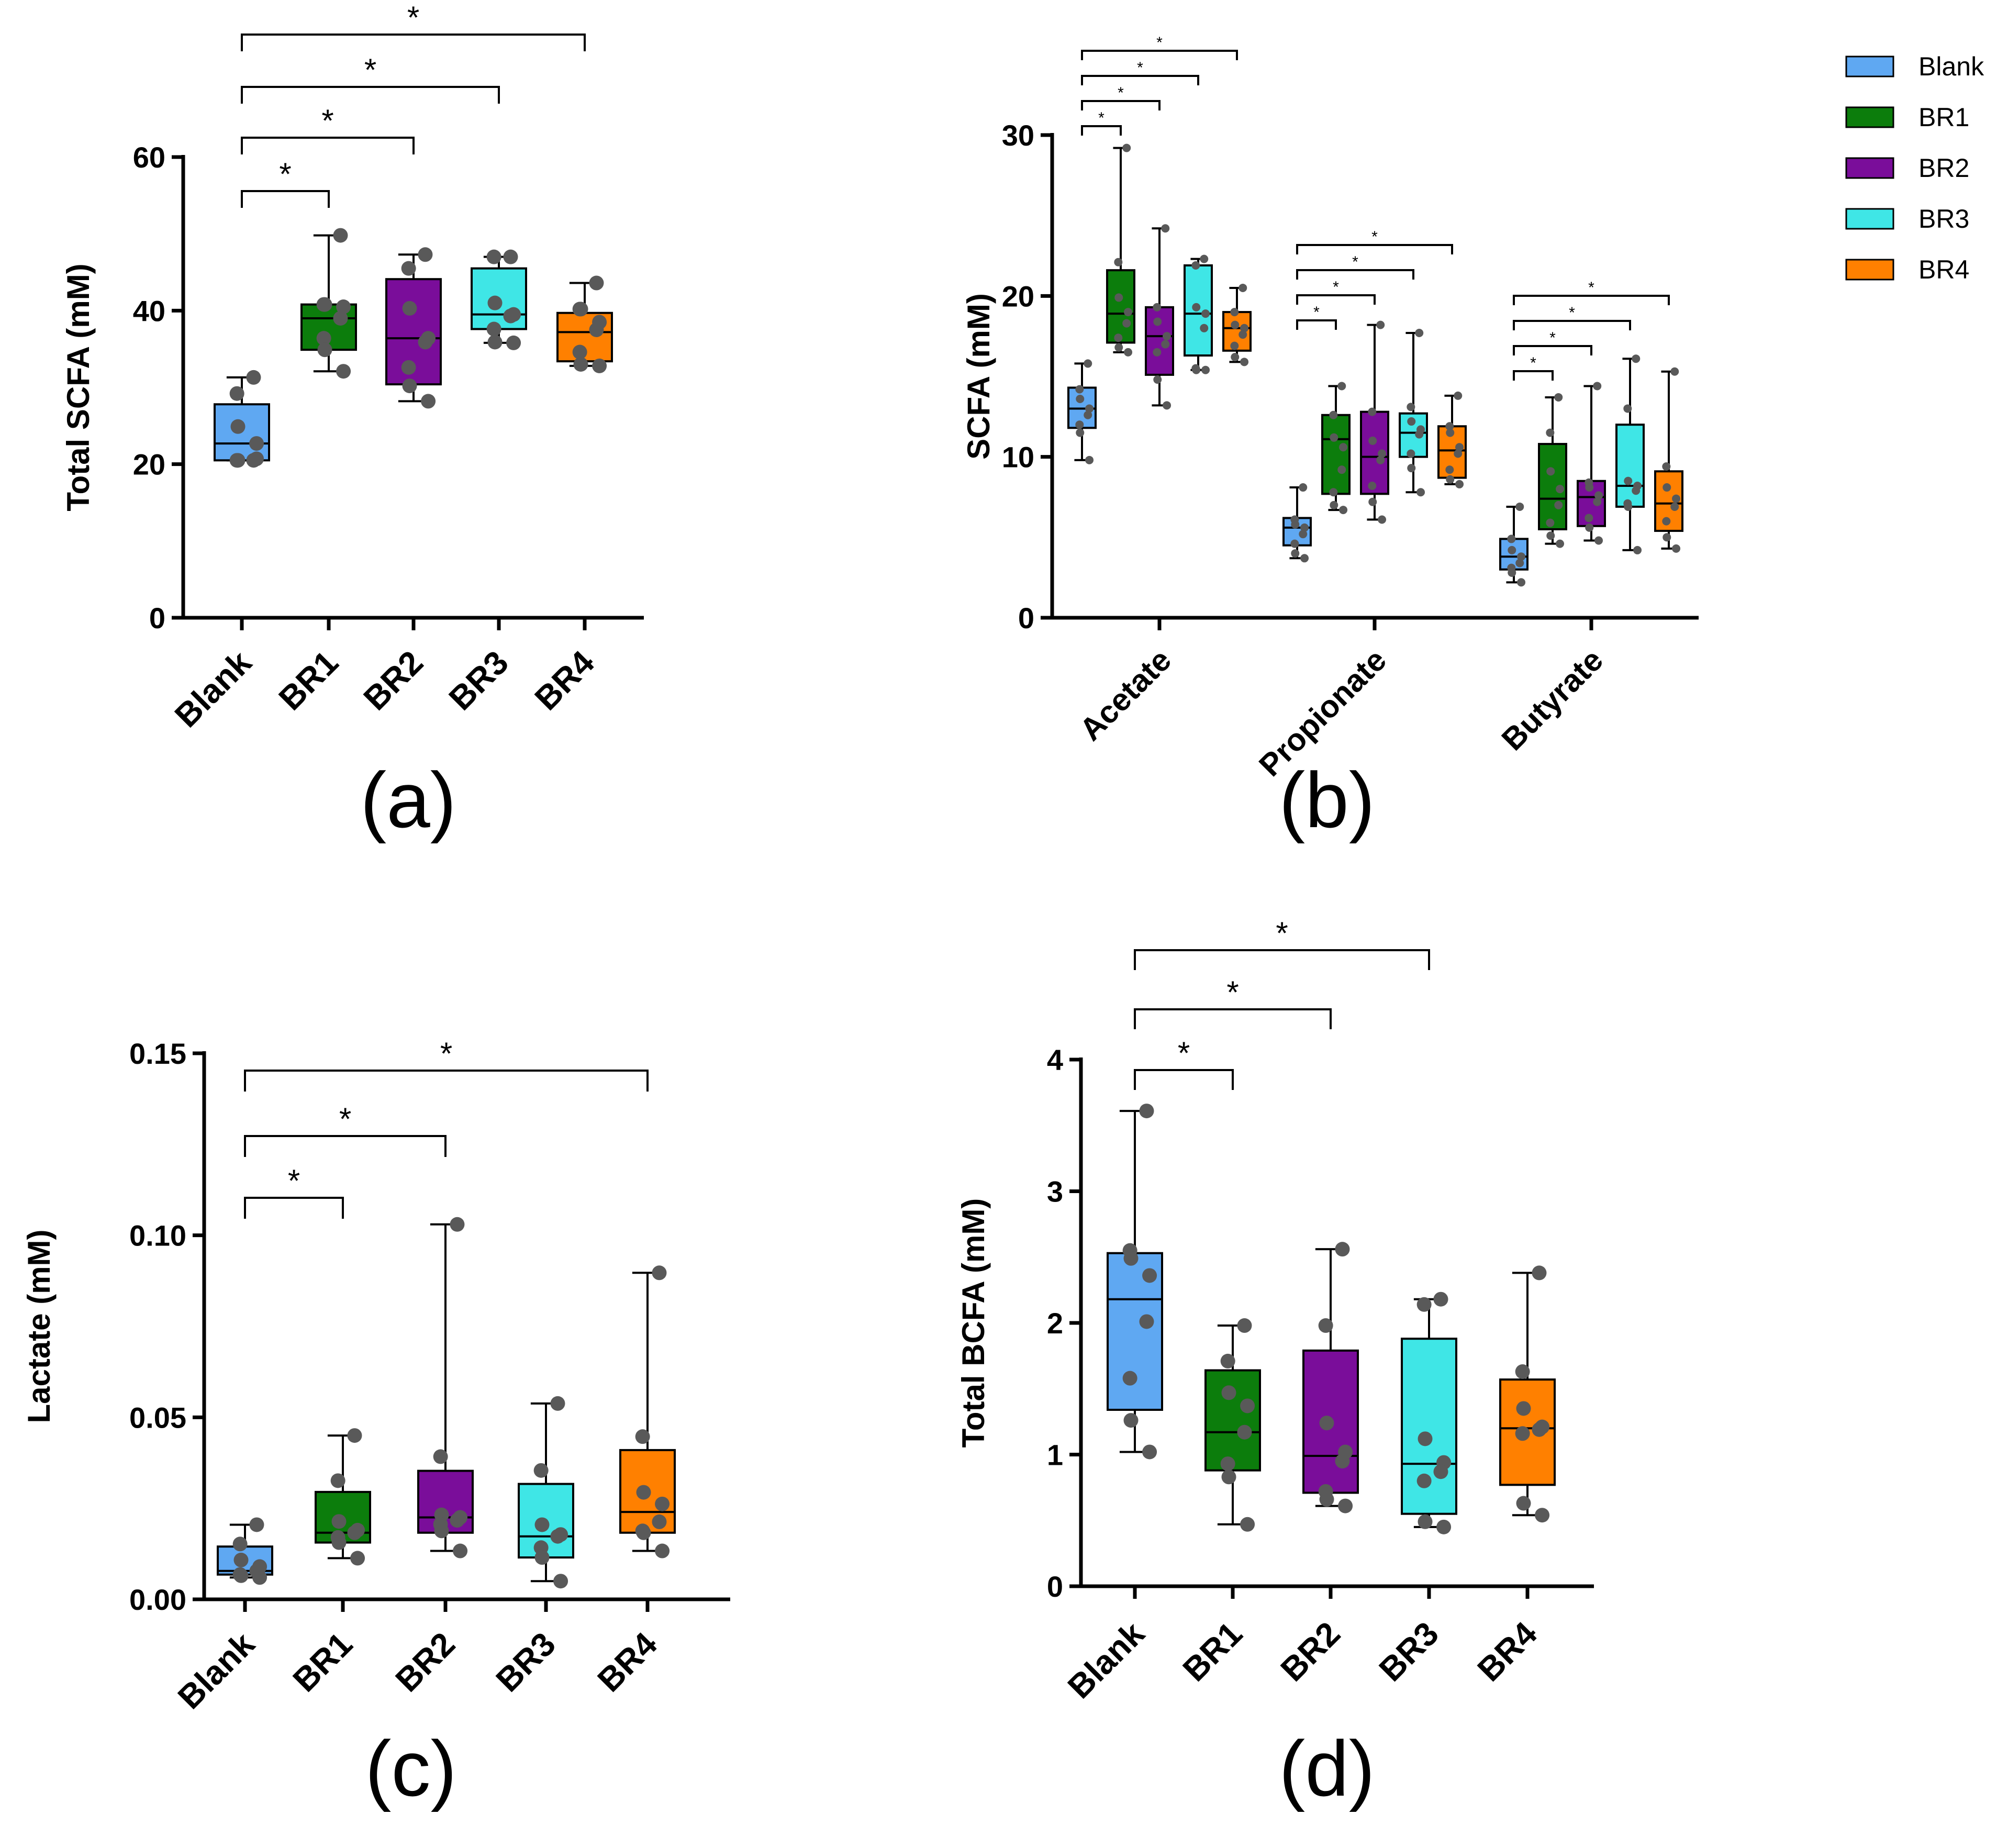 The height and width of the screenshot is (1848, 1997). I want to click on x-tick-label: BR1, so click(308, 680).